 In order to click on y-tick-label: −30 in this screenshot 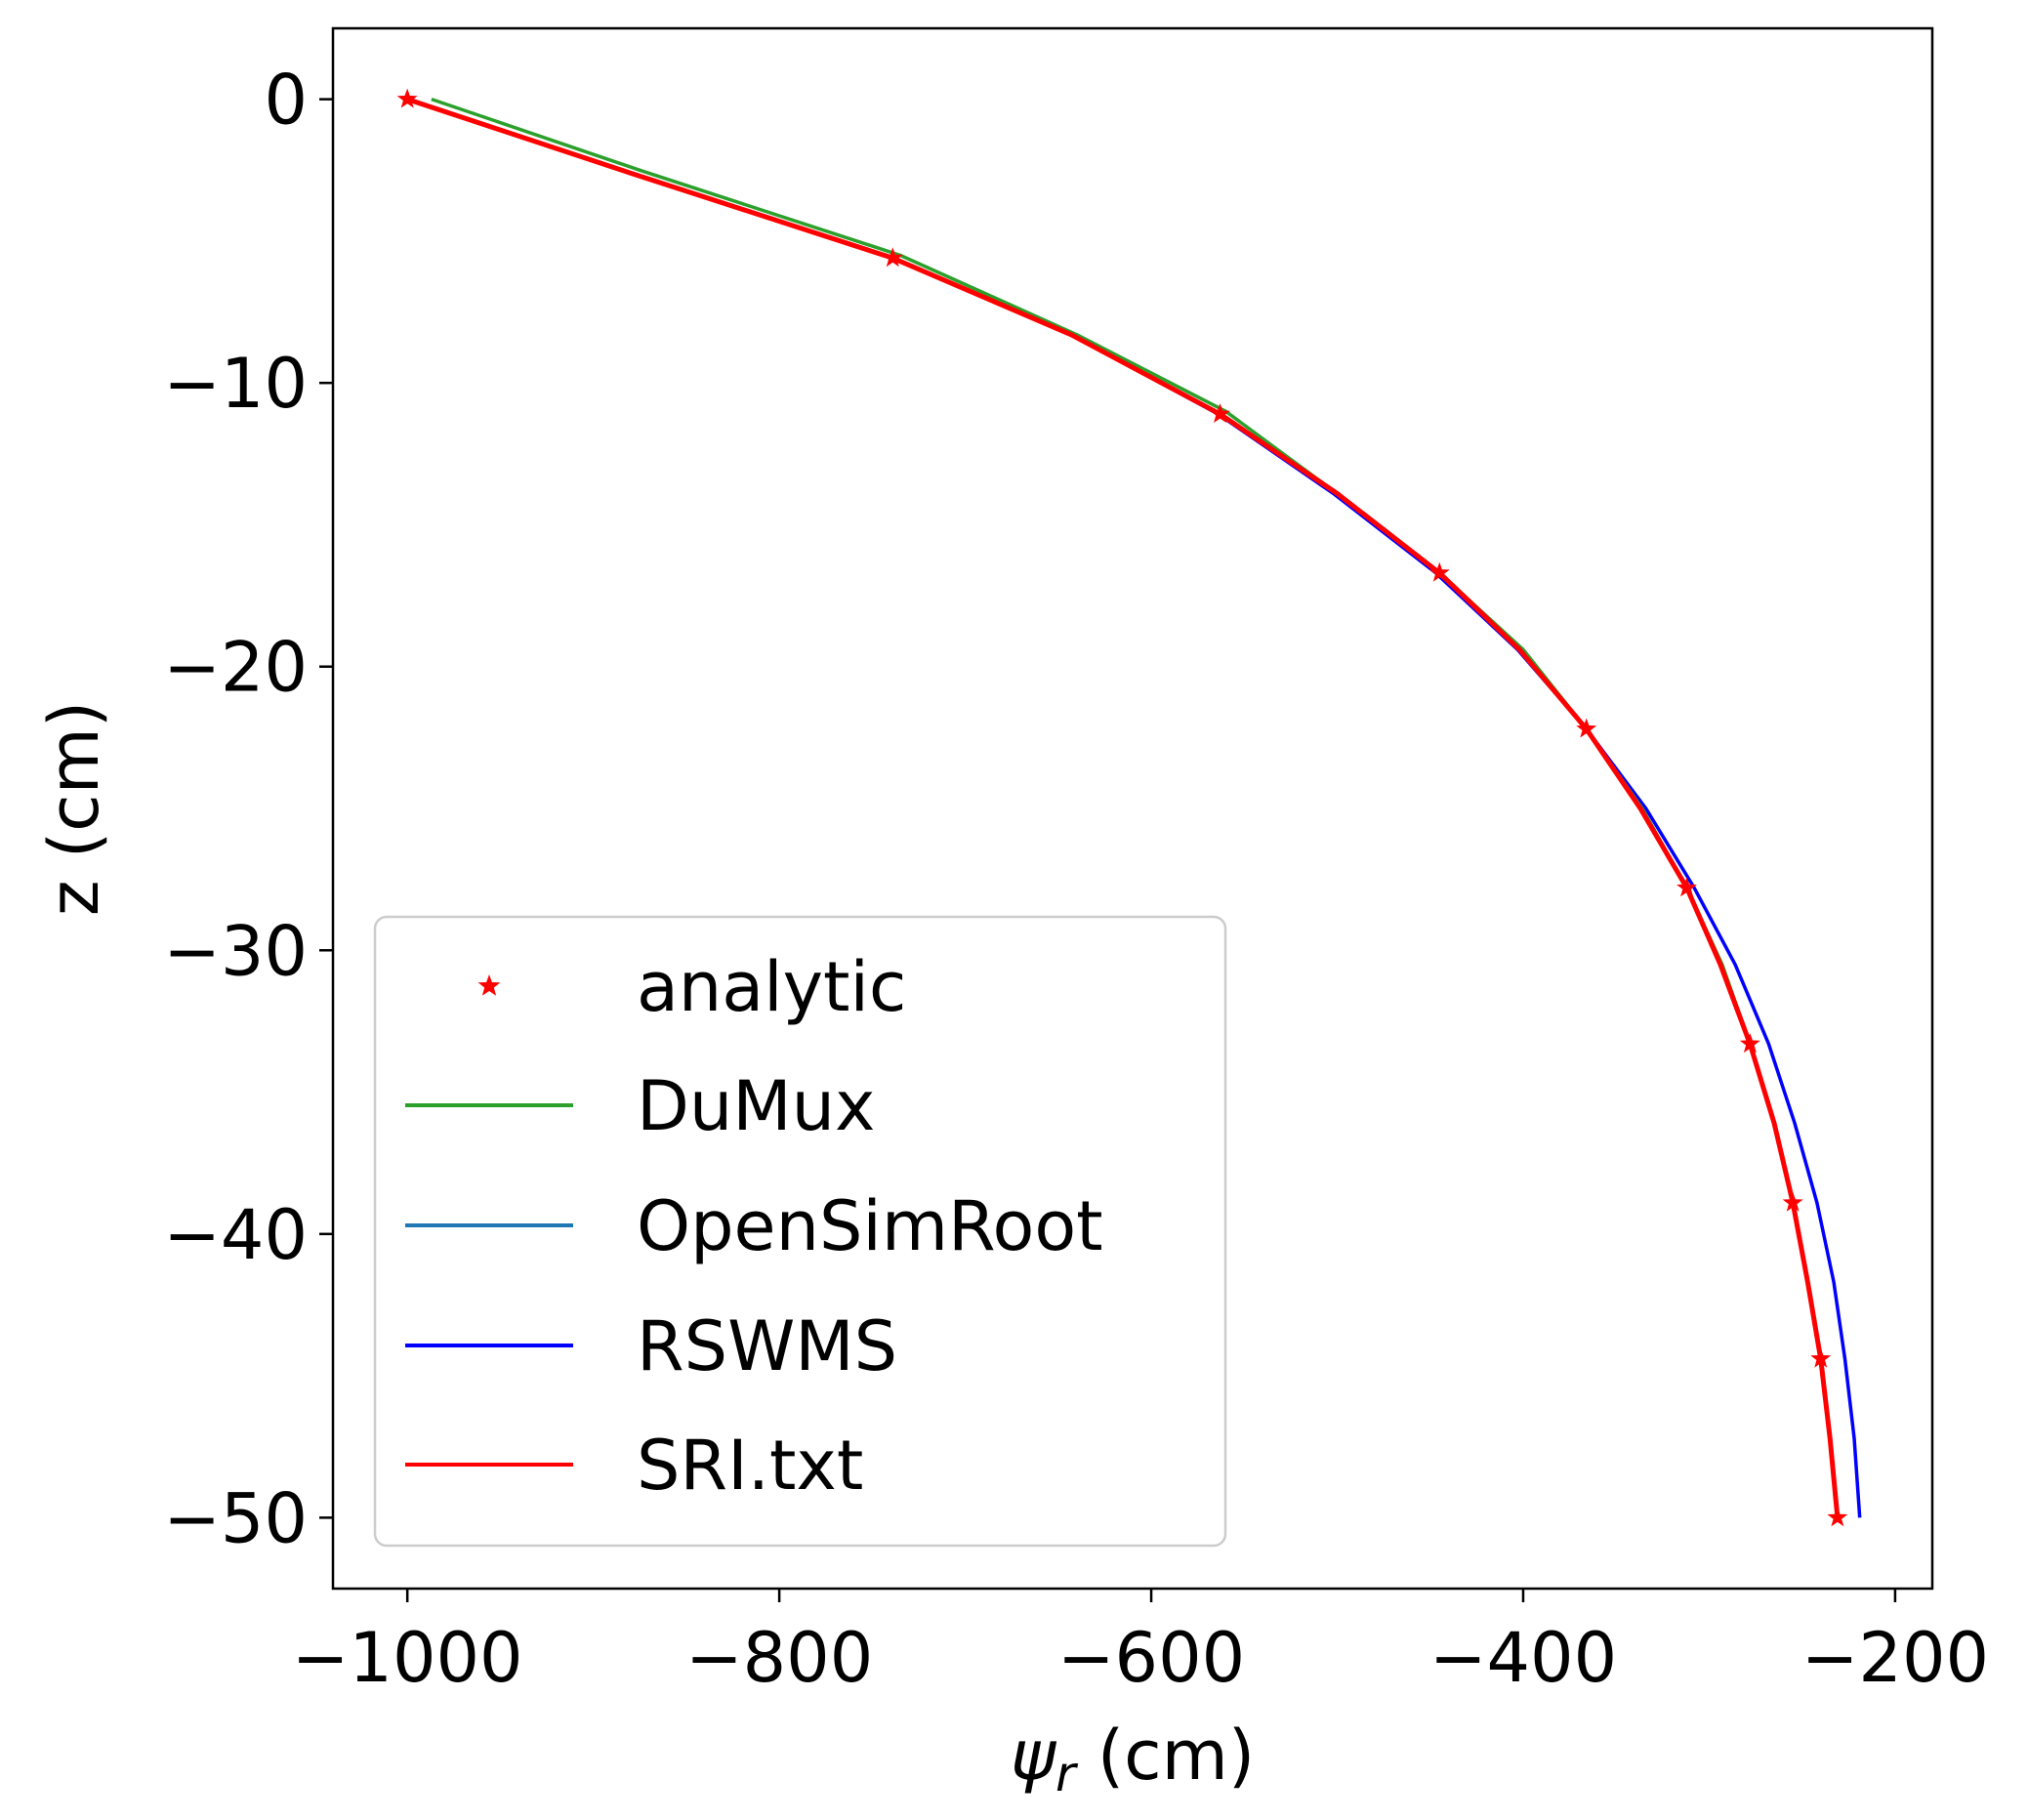, I will do `click(236, 951)`.